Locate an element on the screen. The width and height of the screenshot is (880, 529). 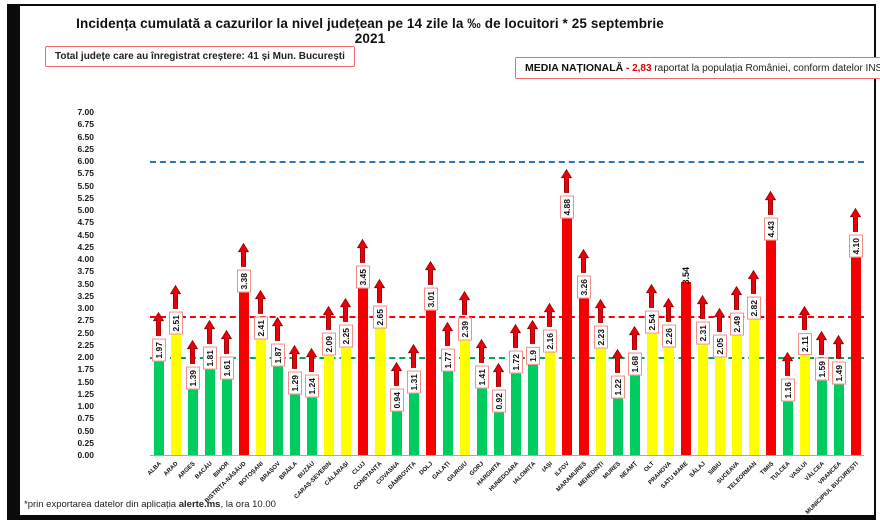
bar-value-label: 1.9 is located at coordinates (532, 356).